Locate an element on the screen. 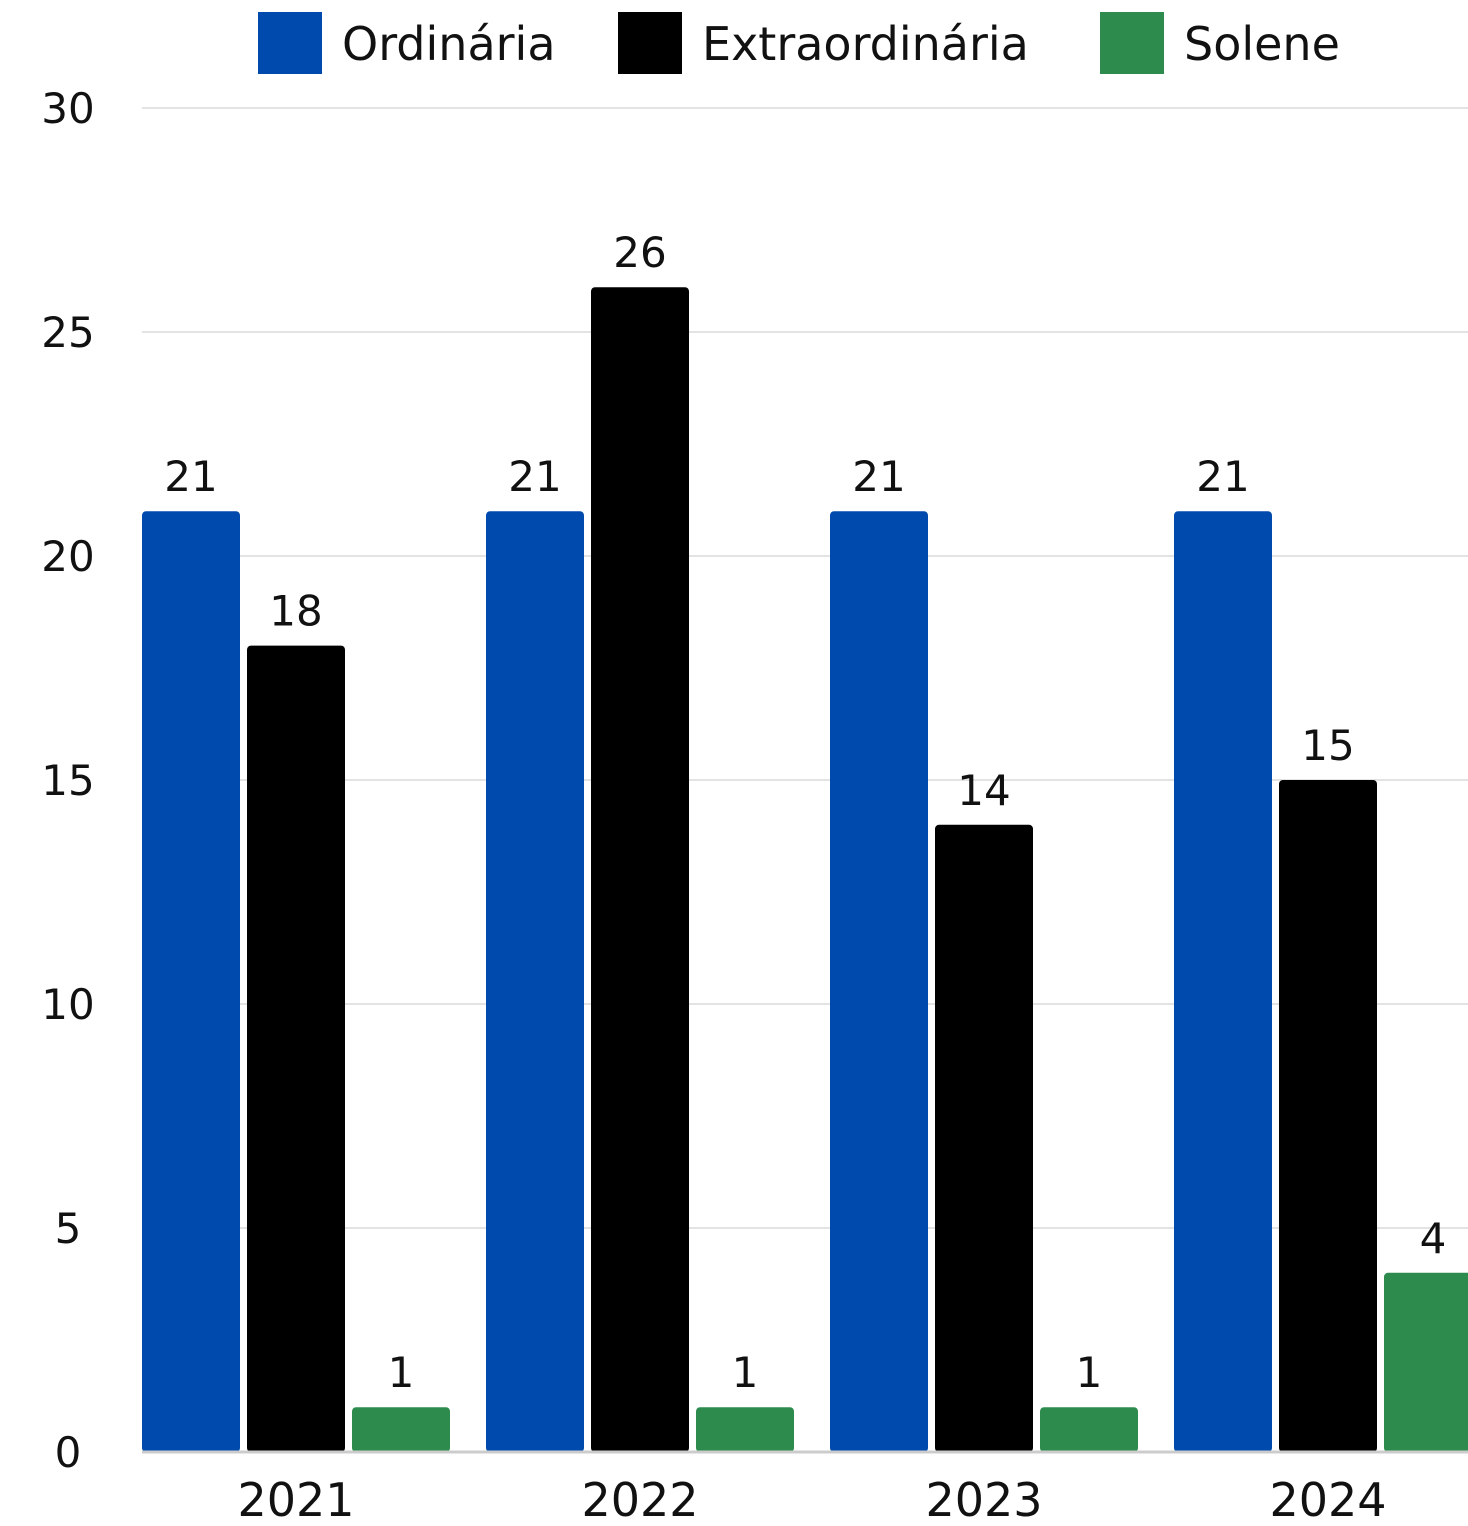 This screenshot has width=1468, height=1526. data-label: 26 is located at coordinates (639, 252).